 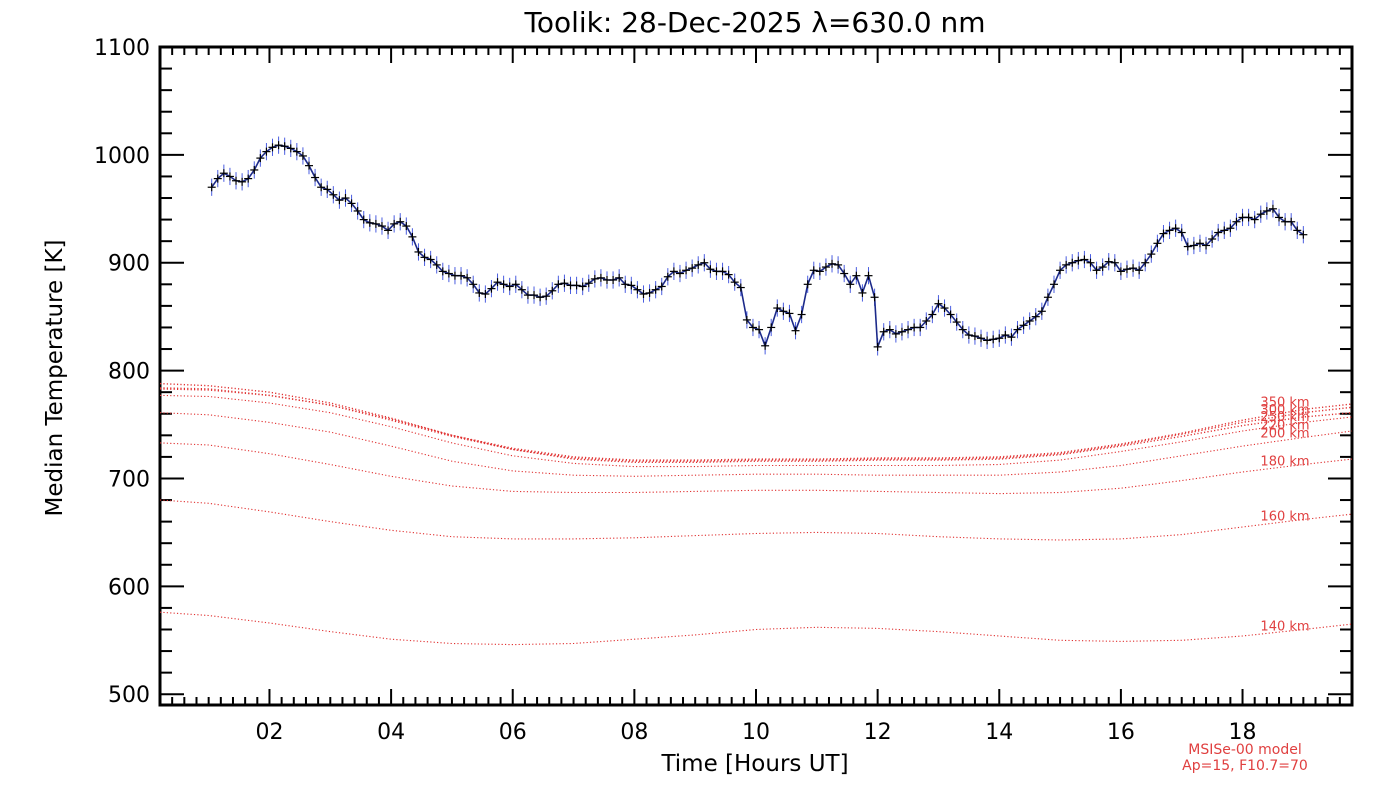 What do you see at coordinates (999, 732) in the screenshot?
I see `x-tick-label: 14` at bounding box center [999, 732].